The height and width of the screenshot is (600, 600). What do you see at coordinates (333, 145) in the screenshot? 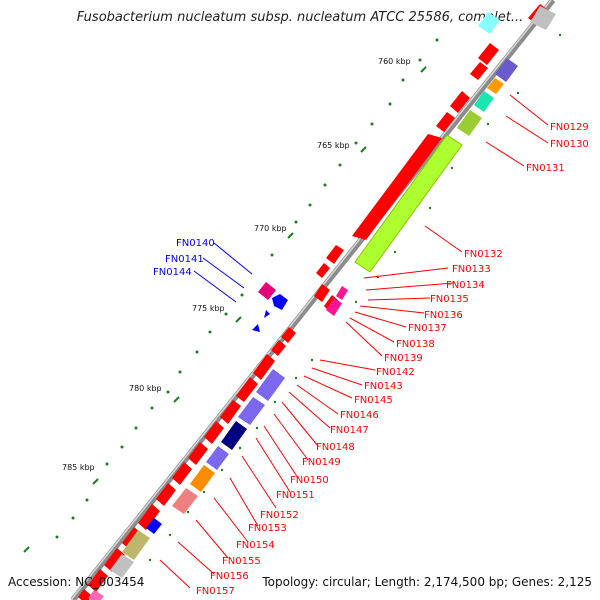
I see `scale-label-765: 765 kbp` at bounding box center [333, 145].